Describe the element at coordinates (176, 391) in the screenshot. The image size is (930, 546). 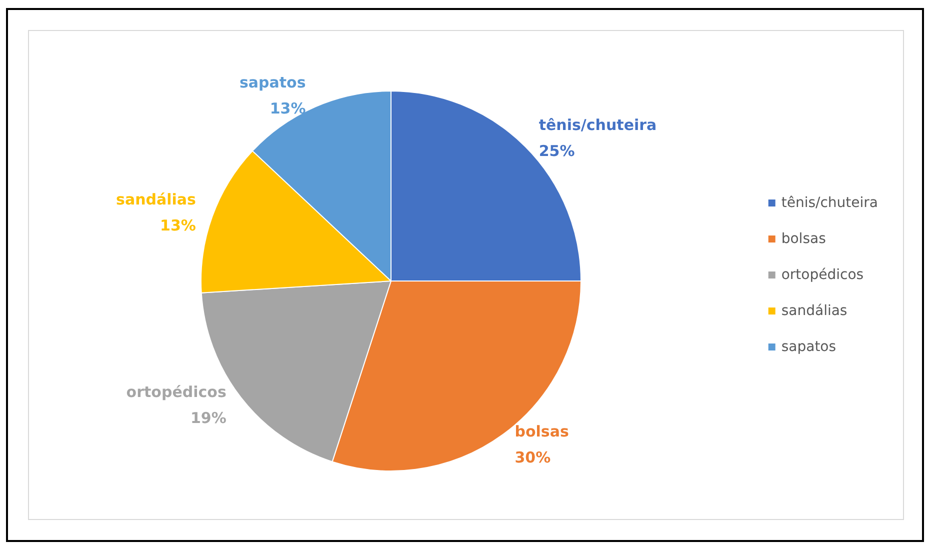
I see `slice-label: ortopédicos` at that location.